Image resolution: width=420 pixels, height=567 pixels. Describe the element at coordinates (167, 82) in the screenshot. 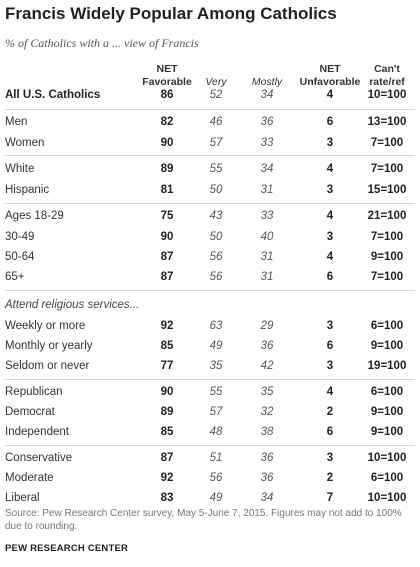

I see `header-net-favorable-line2: Favorable` at that location.